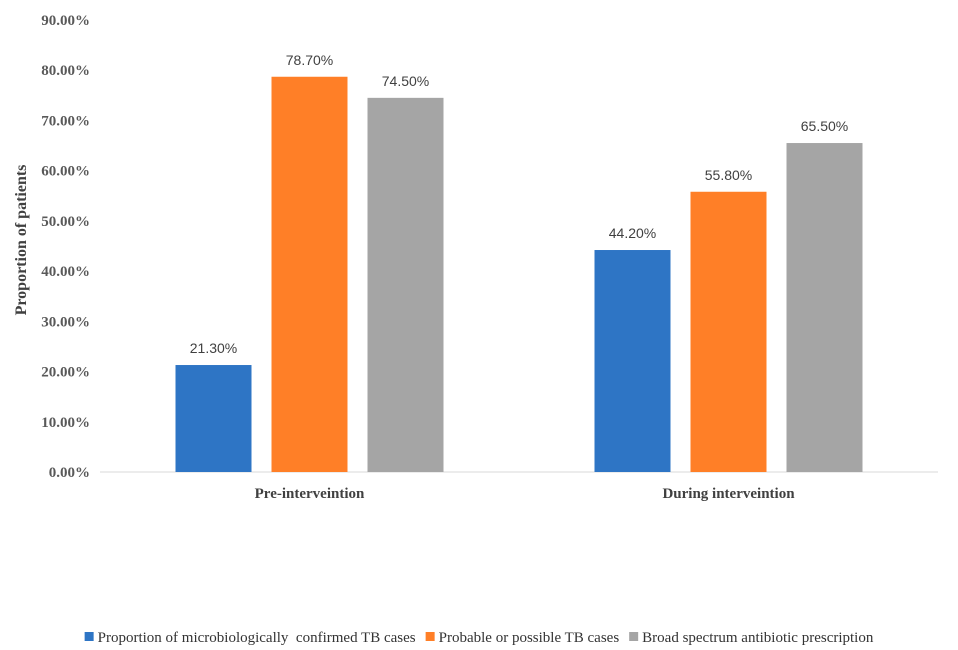 Image resolution: width=958 pixels, height=650 pixels. What do you see at coordinates (69, 473) in the screenshot?
I see `y-tick-label: 0.00%` at bounding box center [69, 473].